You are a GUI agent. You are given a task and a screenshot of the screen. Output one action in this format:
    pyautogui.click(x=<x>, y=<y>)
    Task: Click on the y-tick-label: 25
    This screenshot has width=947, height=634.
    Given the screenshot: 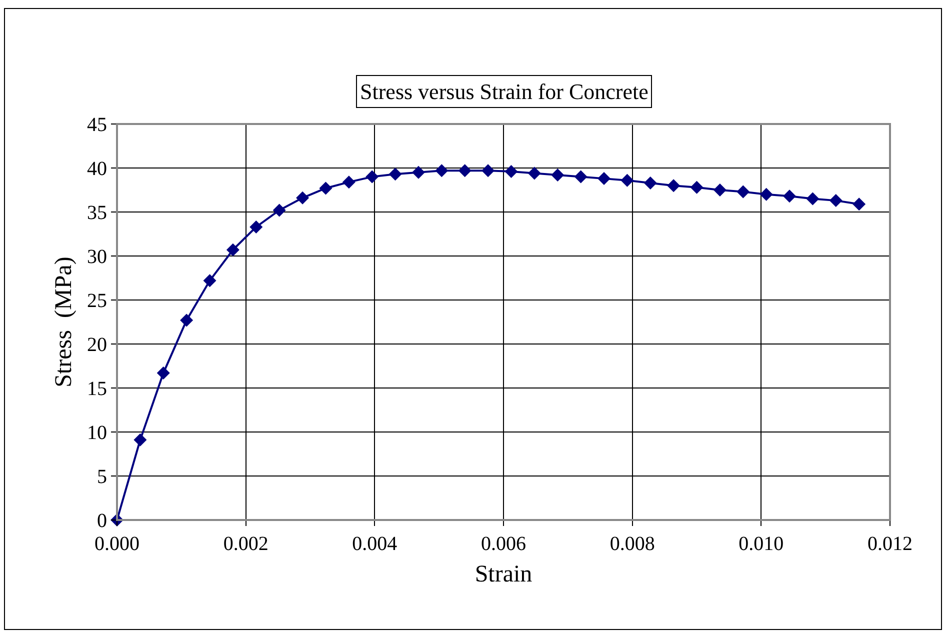 What is the action you would take?
    pyautogui.click(x=97, y=301)
    